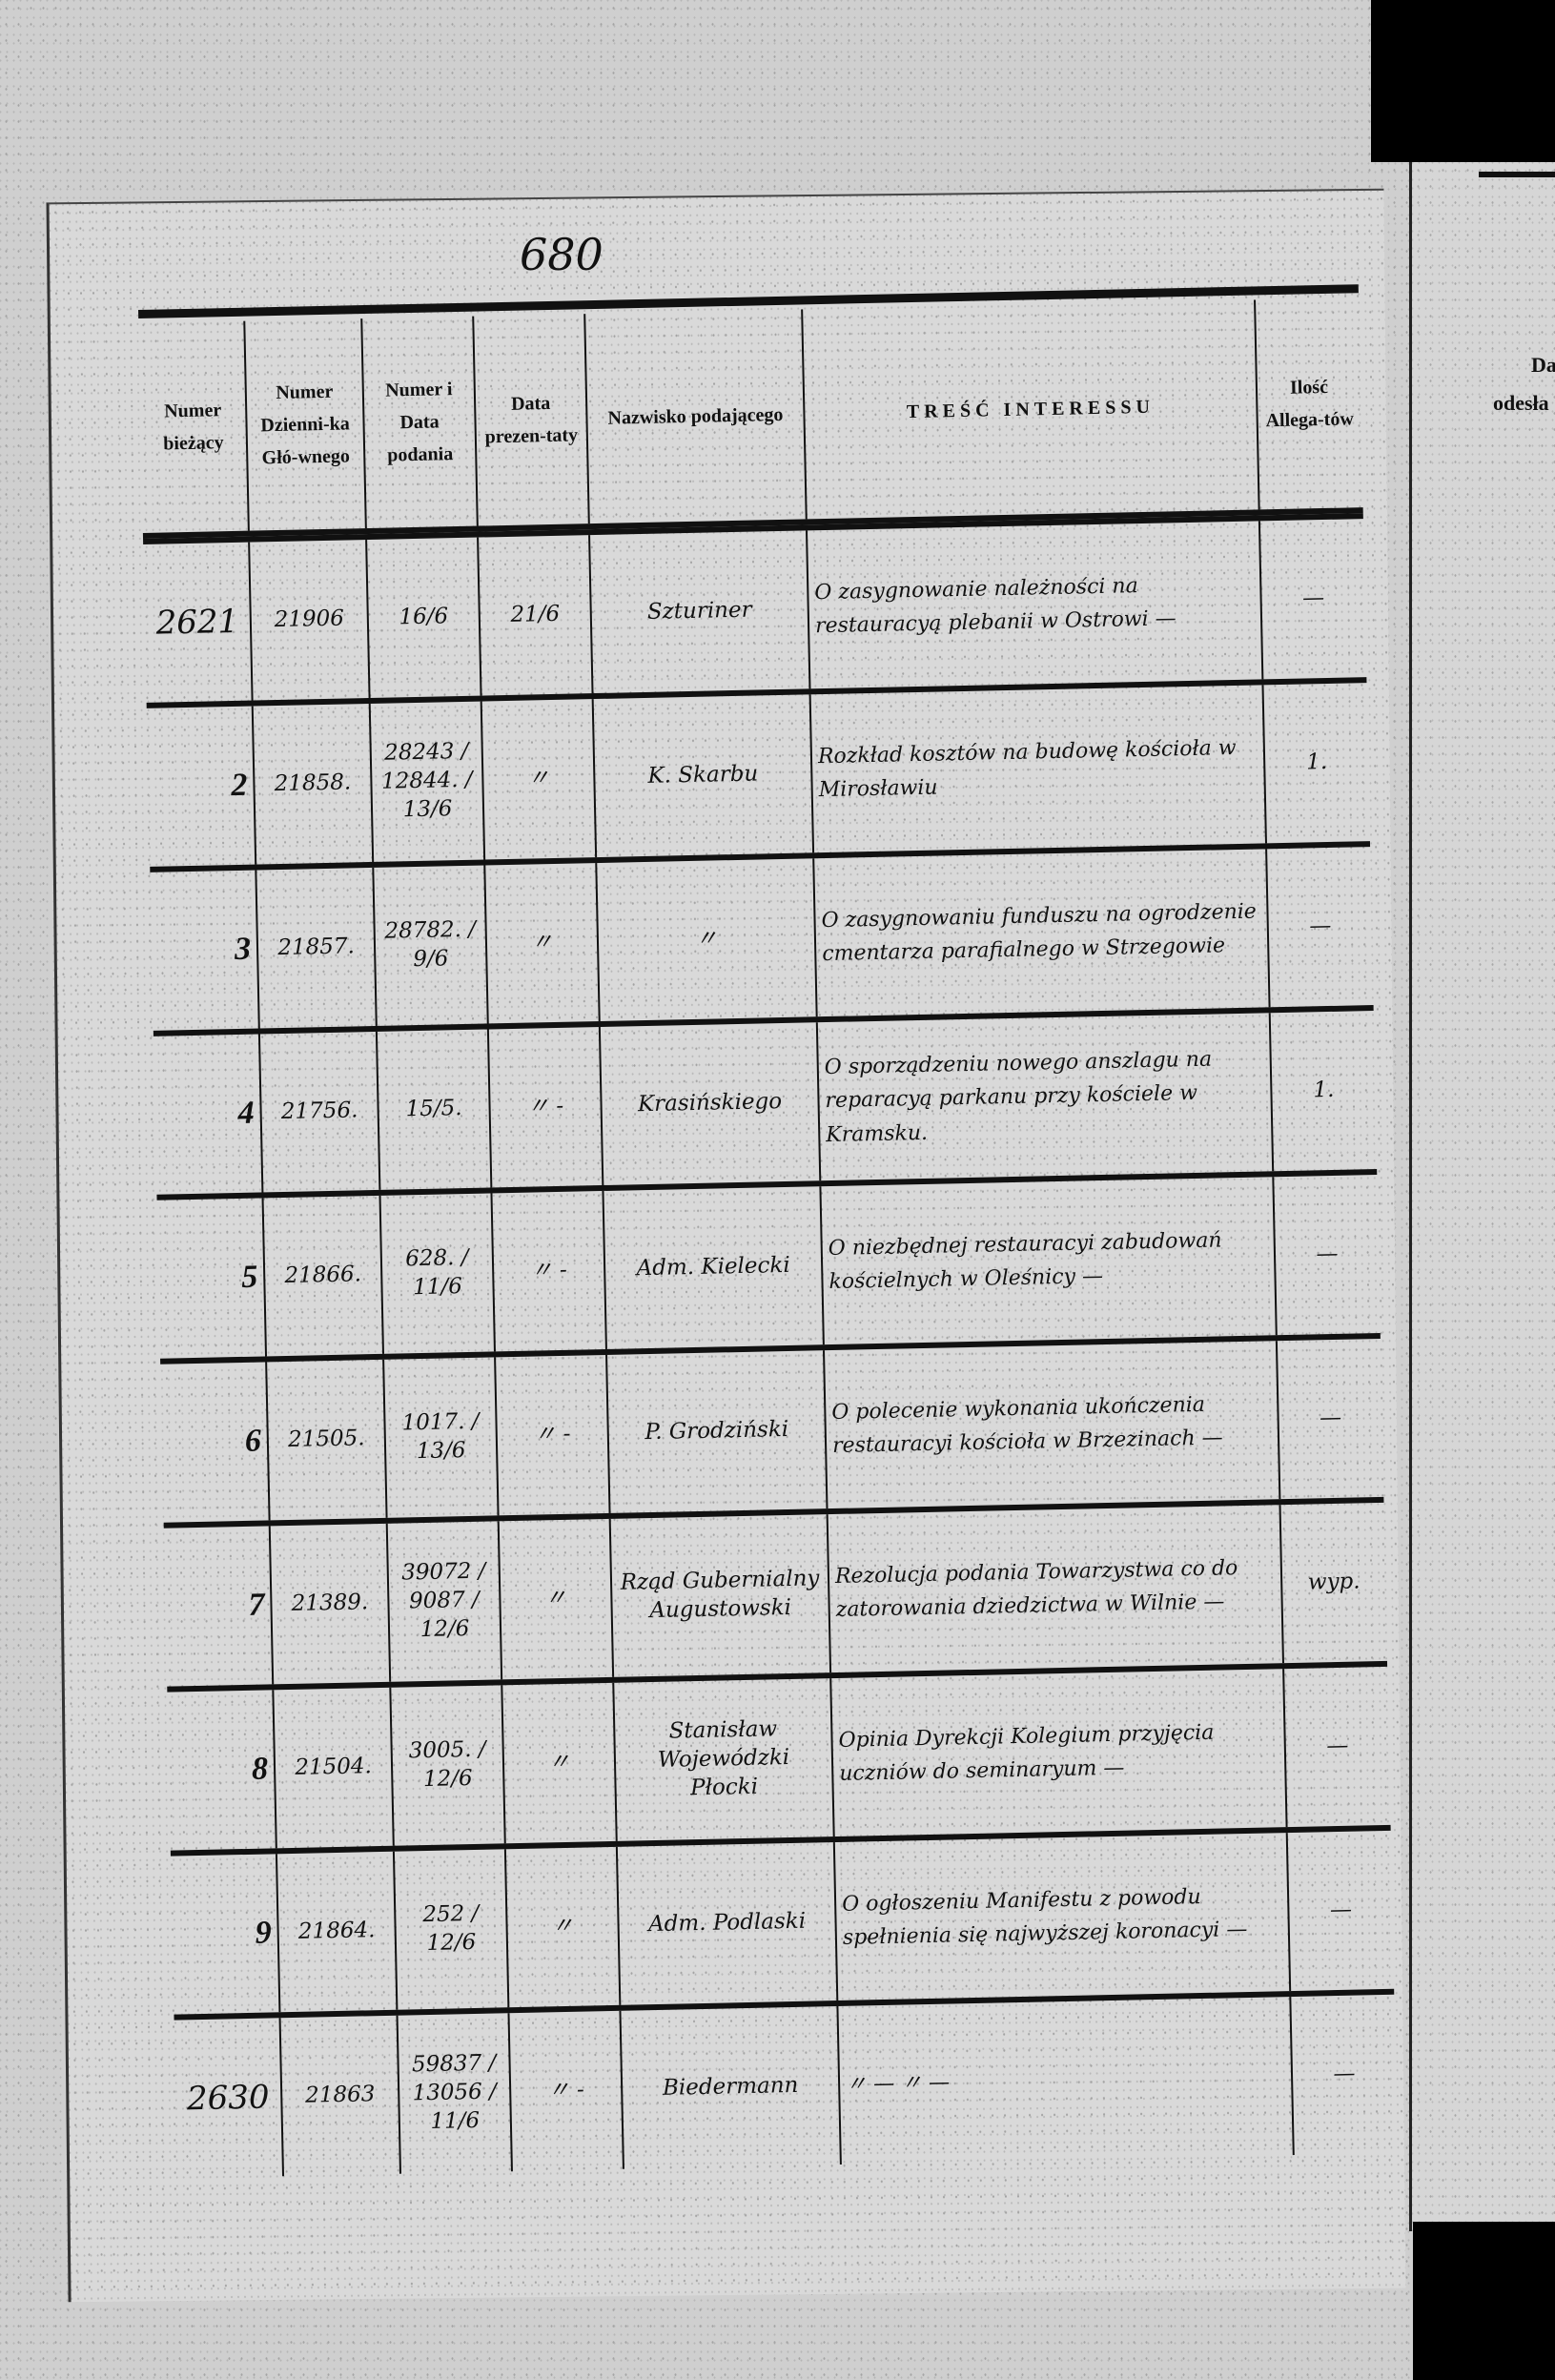  Describe the element at coordinates (249, 1277) in the screenshot. I see `row-number: 5` at that location.